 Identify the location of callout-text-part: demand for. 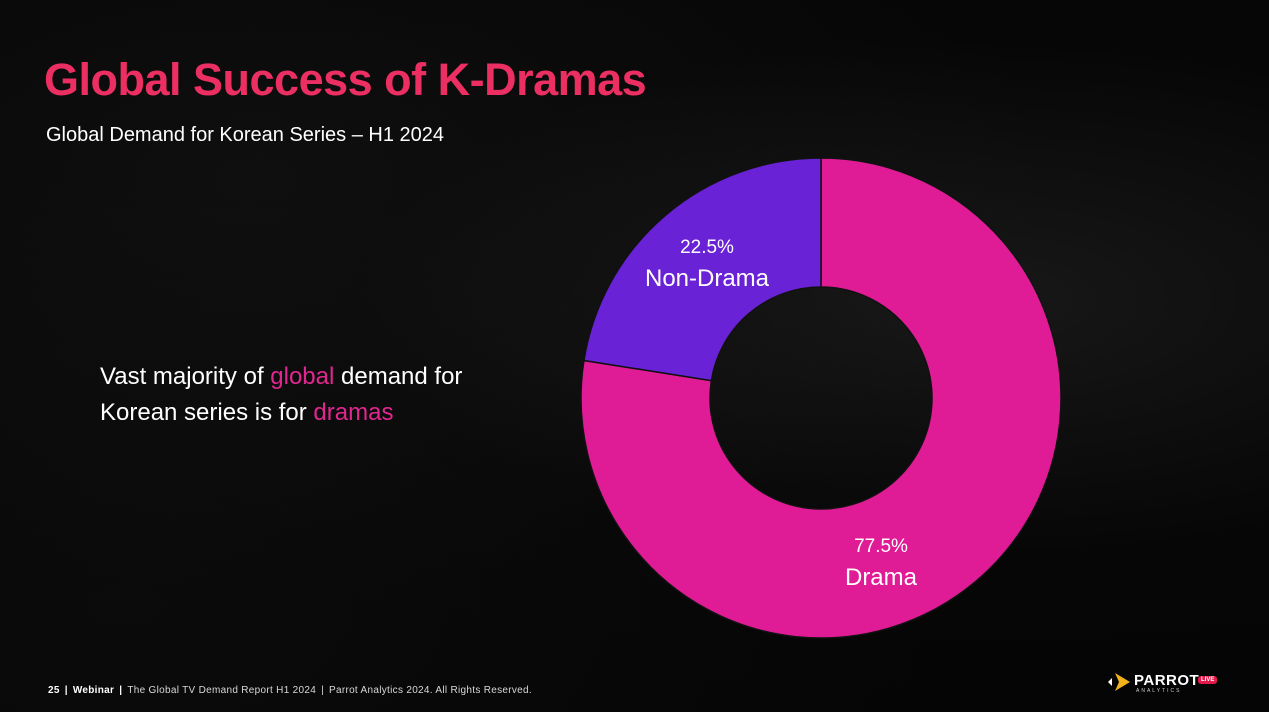
(398, 376).